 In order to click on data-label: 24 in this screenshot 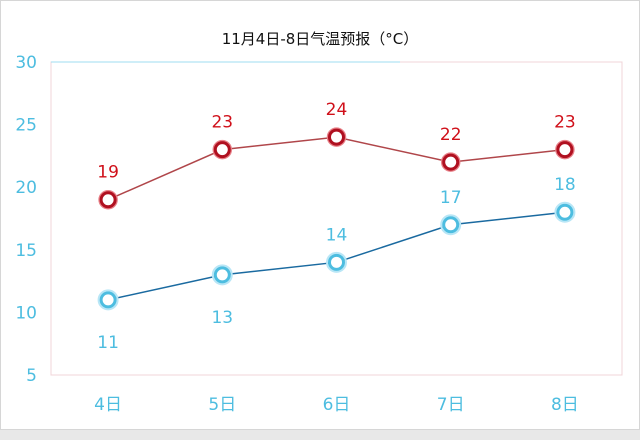, I will do `click(337, 110)`.